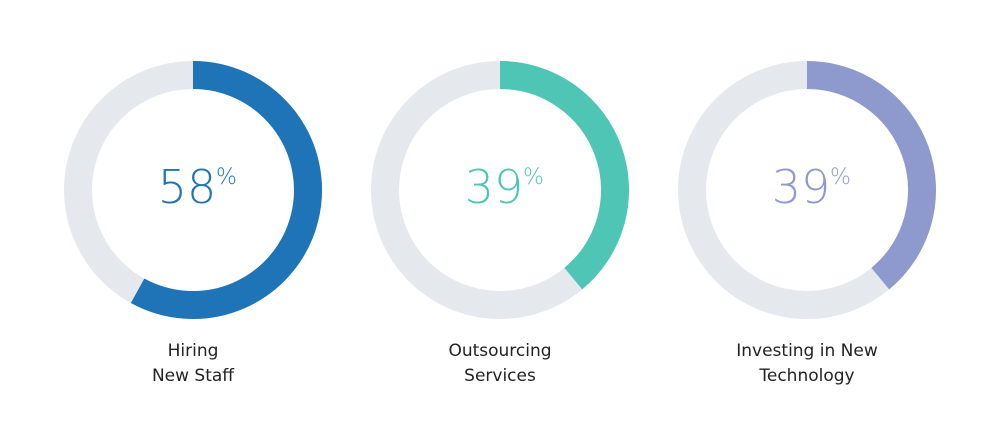 Image resolution: width=1000 pixels, height=446 pixels. What do you see at coordinates (806, 376) in the screenshot?
I see `donut-label-line: Technology` at bounding box center [806, 376].